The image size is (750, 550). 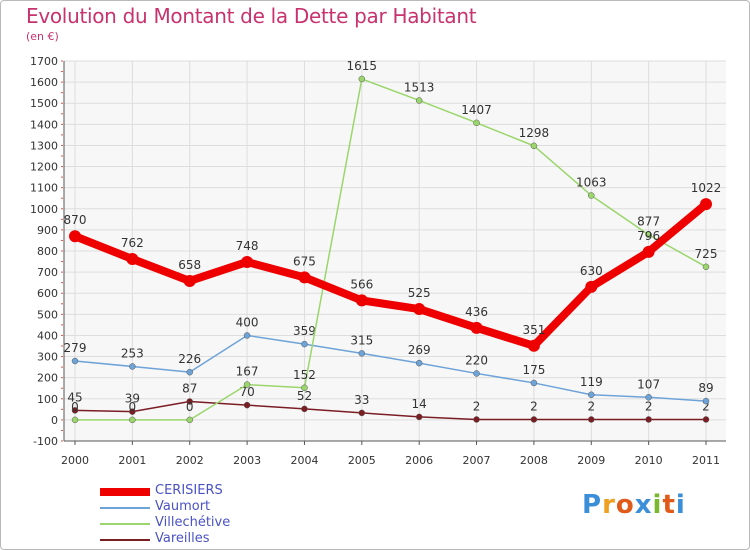 What do you see at coordinates (534, 460) in the screenshot?
I see `x-tick-label: 2008` at bounding box center [534, 460].